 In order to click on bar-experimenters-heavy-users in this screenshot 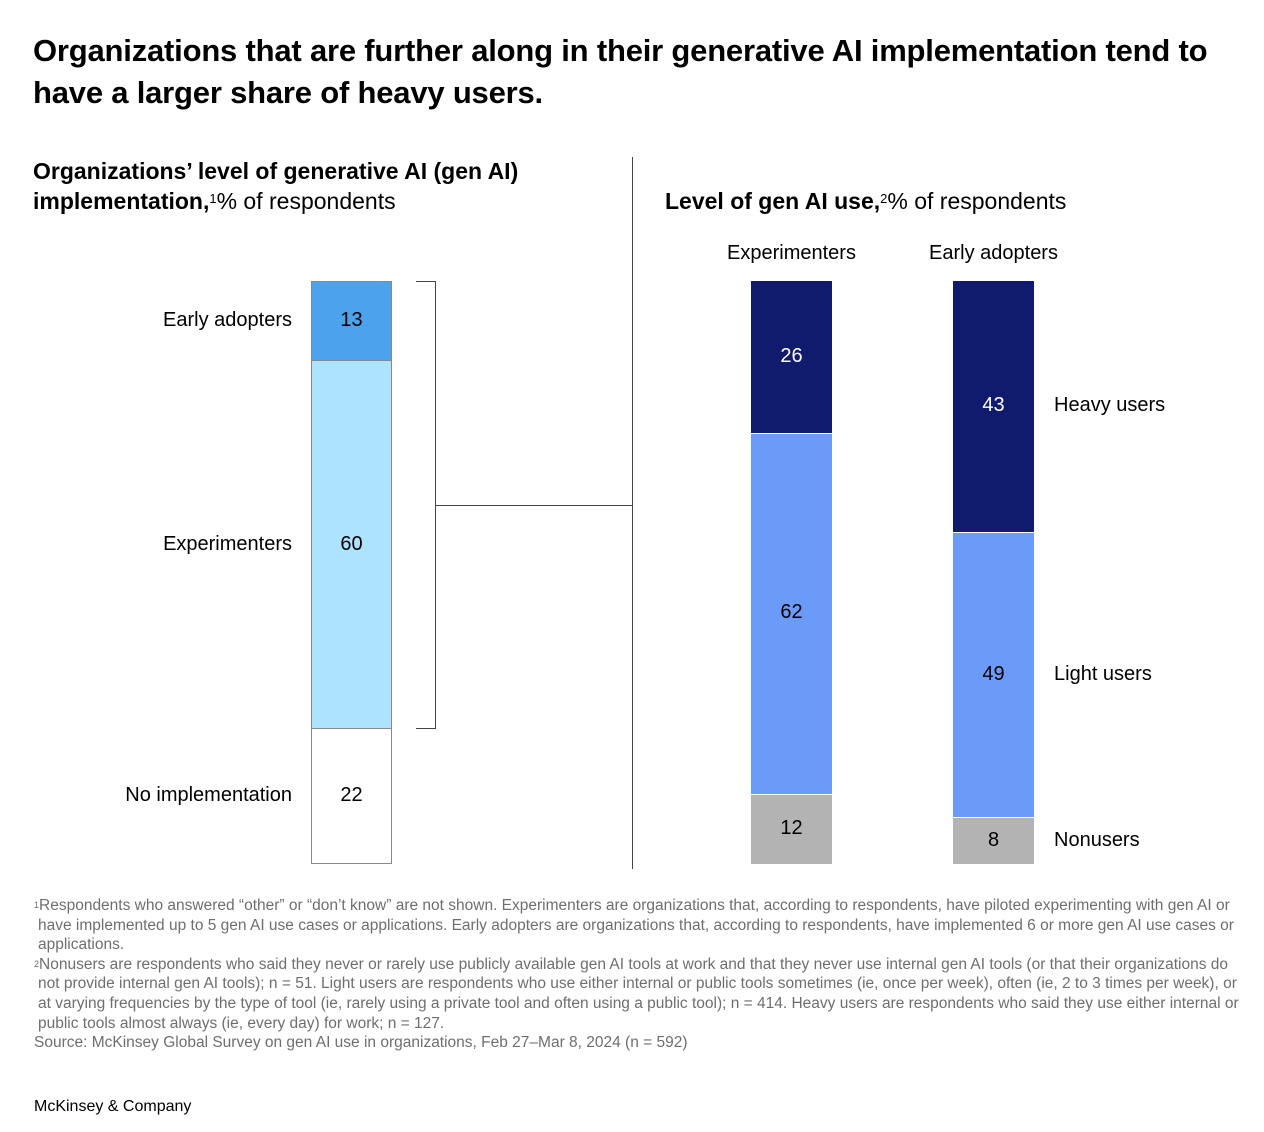, I will do `click(791, 357)`.